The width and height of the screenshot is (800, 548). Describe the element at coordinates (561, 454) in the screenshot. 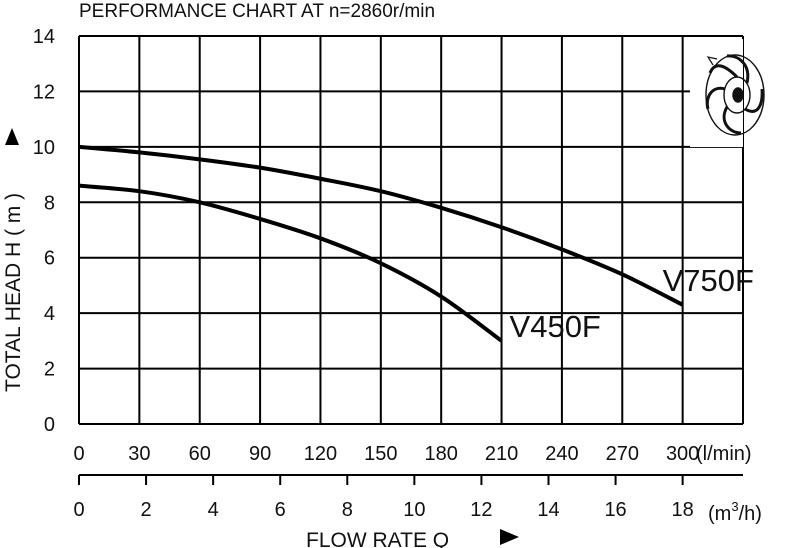

I see `x-tick-label-lpm: 240` at that location.